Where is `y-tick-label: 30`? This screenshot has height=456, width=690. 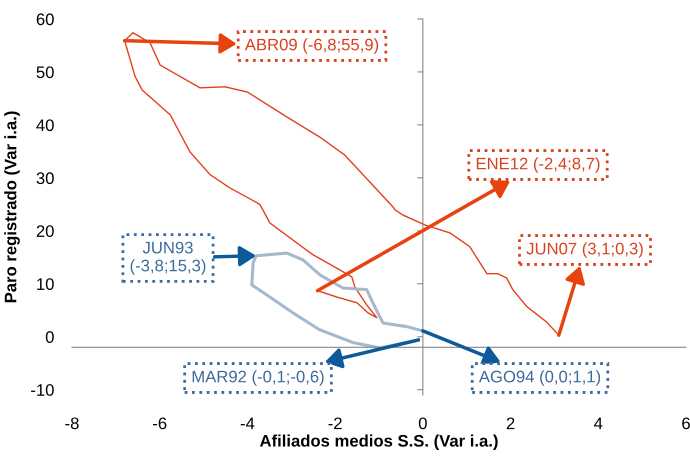
y-tick-label: 30 is located at coordinates (45, 178).